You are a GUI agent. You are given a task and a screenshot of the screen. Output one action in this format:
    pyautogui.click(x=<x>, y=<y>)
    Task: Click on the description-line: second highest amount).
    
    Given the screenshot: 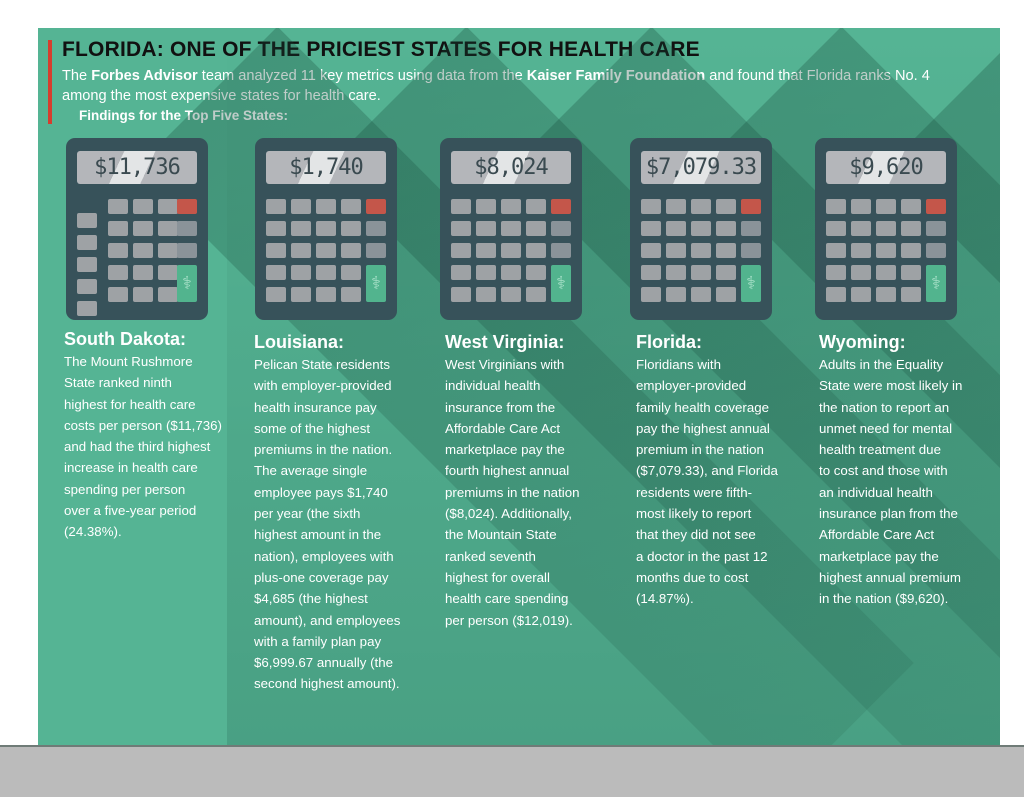 What is the action you would take?
    pyautogui.click(x=327, y=684)
    